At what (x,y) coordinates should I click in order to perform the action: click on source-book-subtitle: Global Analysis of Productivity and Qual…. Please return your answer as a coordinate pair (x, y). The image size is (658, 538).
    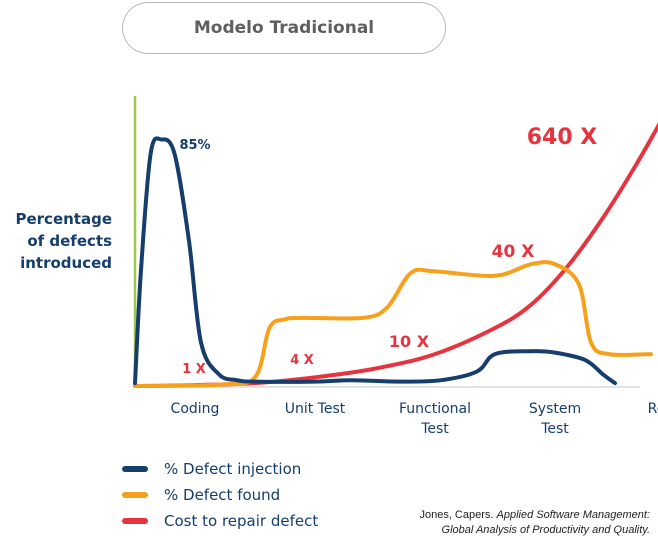
    Looking at the image, I should click on (545, 530).